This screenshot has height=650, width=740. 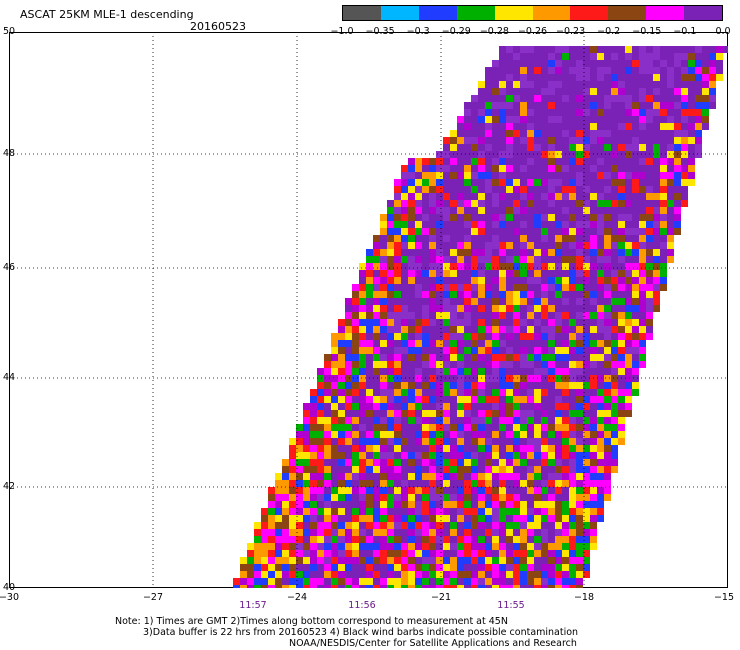 What do you see at coordinates (571, 31) in the screenshot?
I see `color-legend-label: −0.23` at bounding box center [571, 31].